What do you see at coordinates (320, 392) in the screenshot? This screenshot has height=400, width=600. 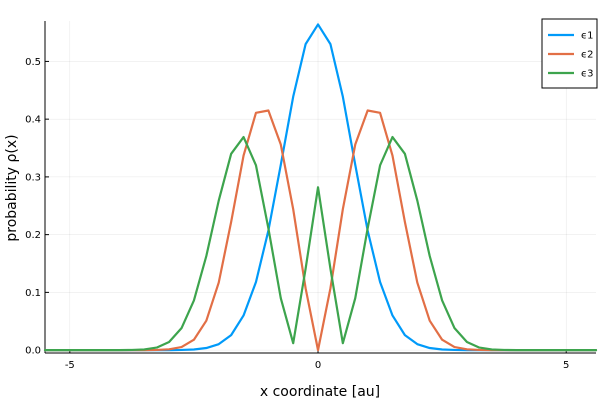 I see `x-axis-label: x coordinate [au]` at bounding box center [320, 392].